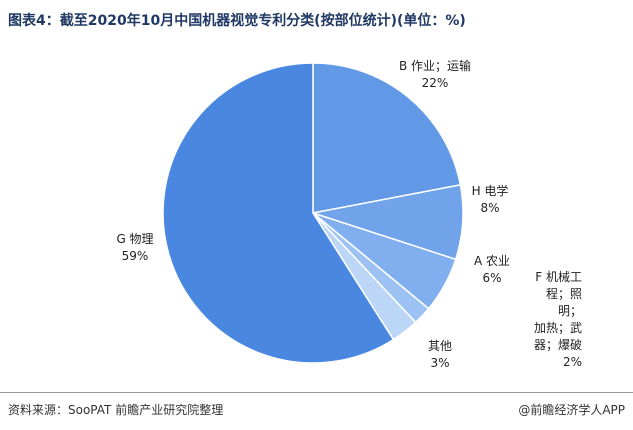 This screenshot has height=430, width=633. What do you see at coordinates (116, 410) in the screenshot?
I see `source: 资料来源：SooPAT 前瞻产业研究院整理` at bounding box center [116, 410].